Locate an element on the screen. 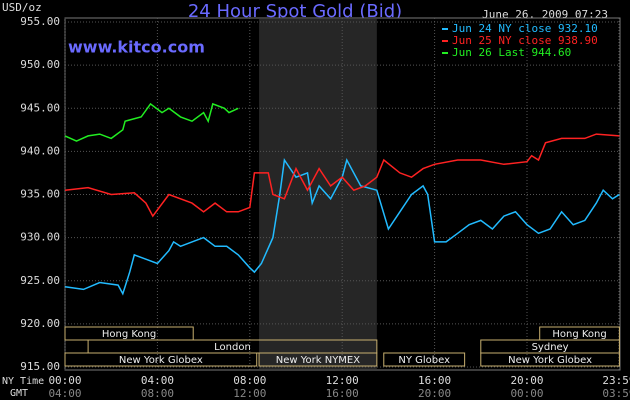  x2-tick-label: 03:59 is located at coordinates (616, 393).